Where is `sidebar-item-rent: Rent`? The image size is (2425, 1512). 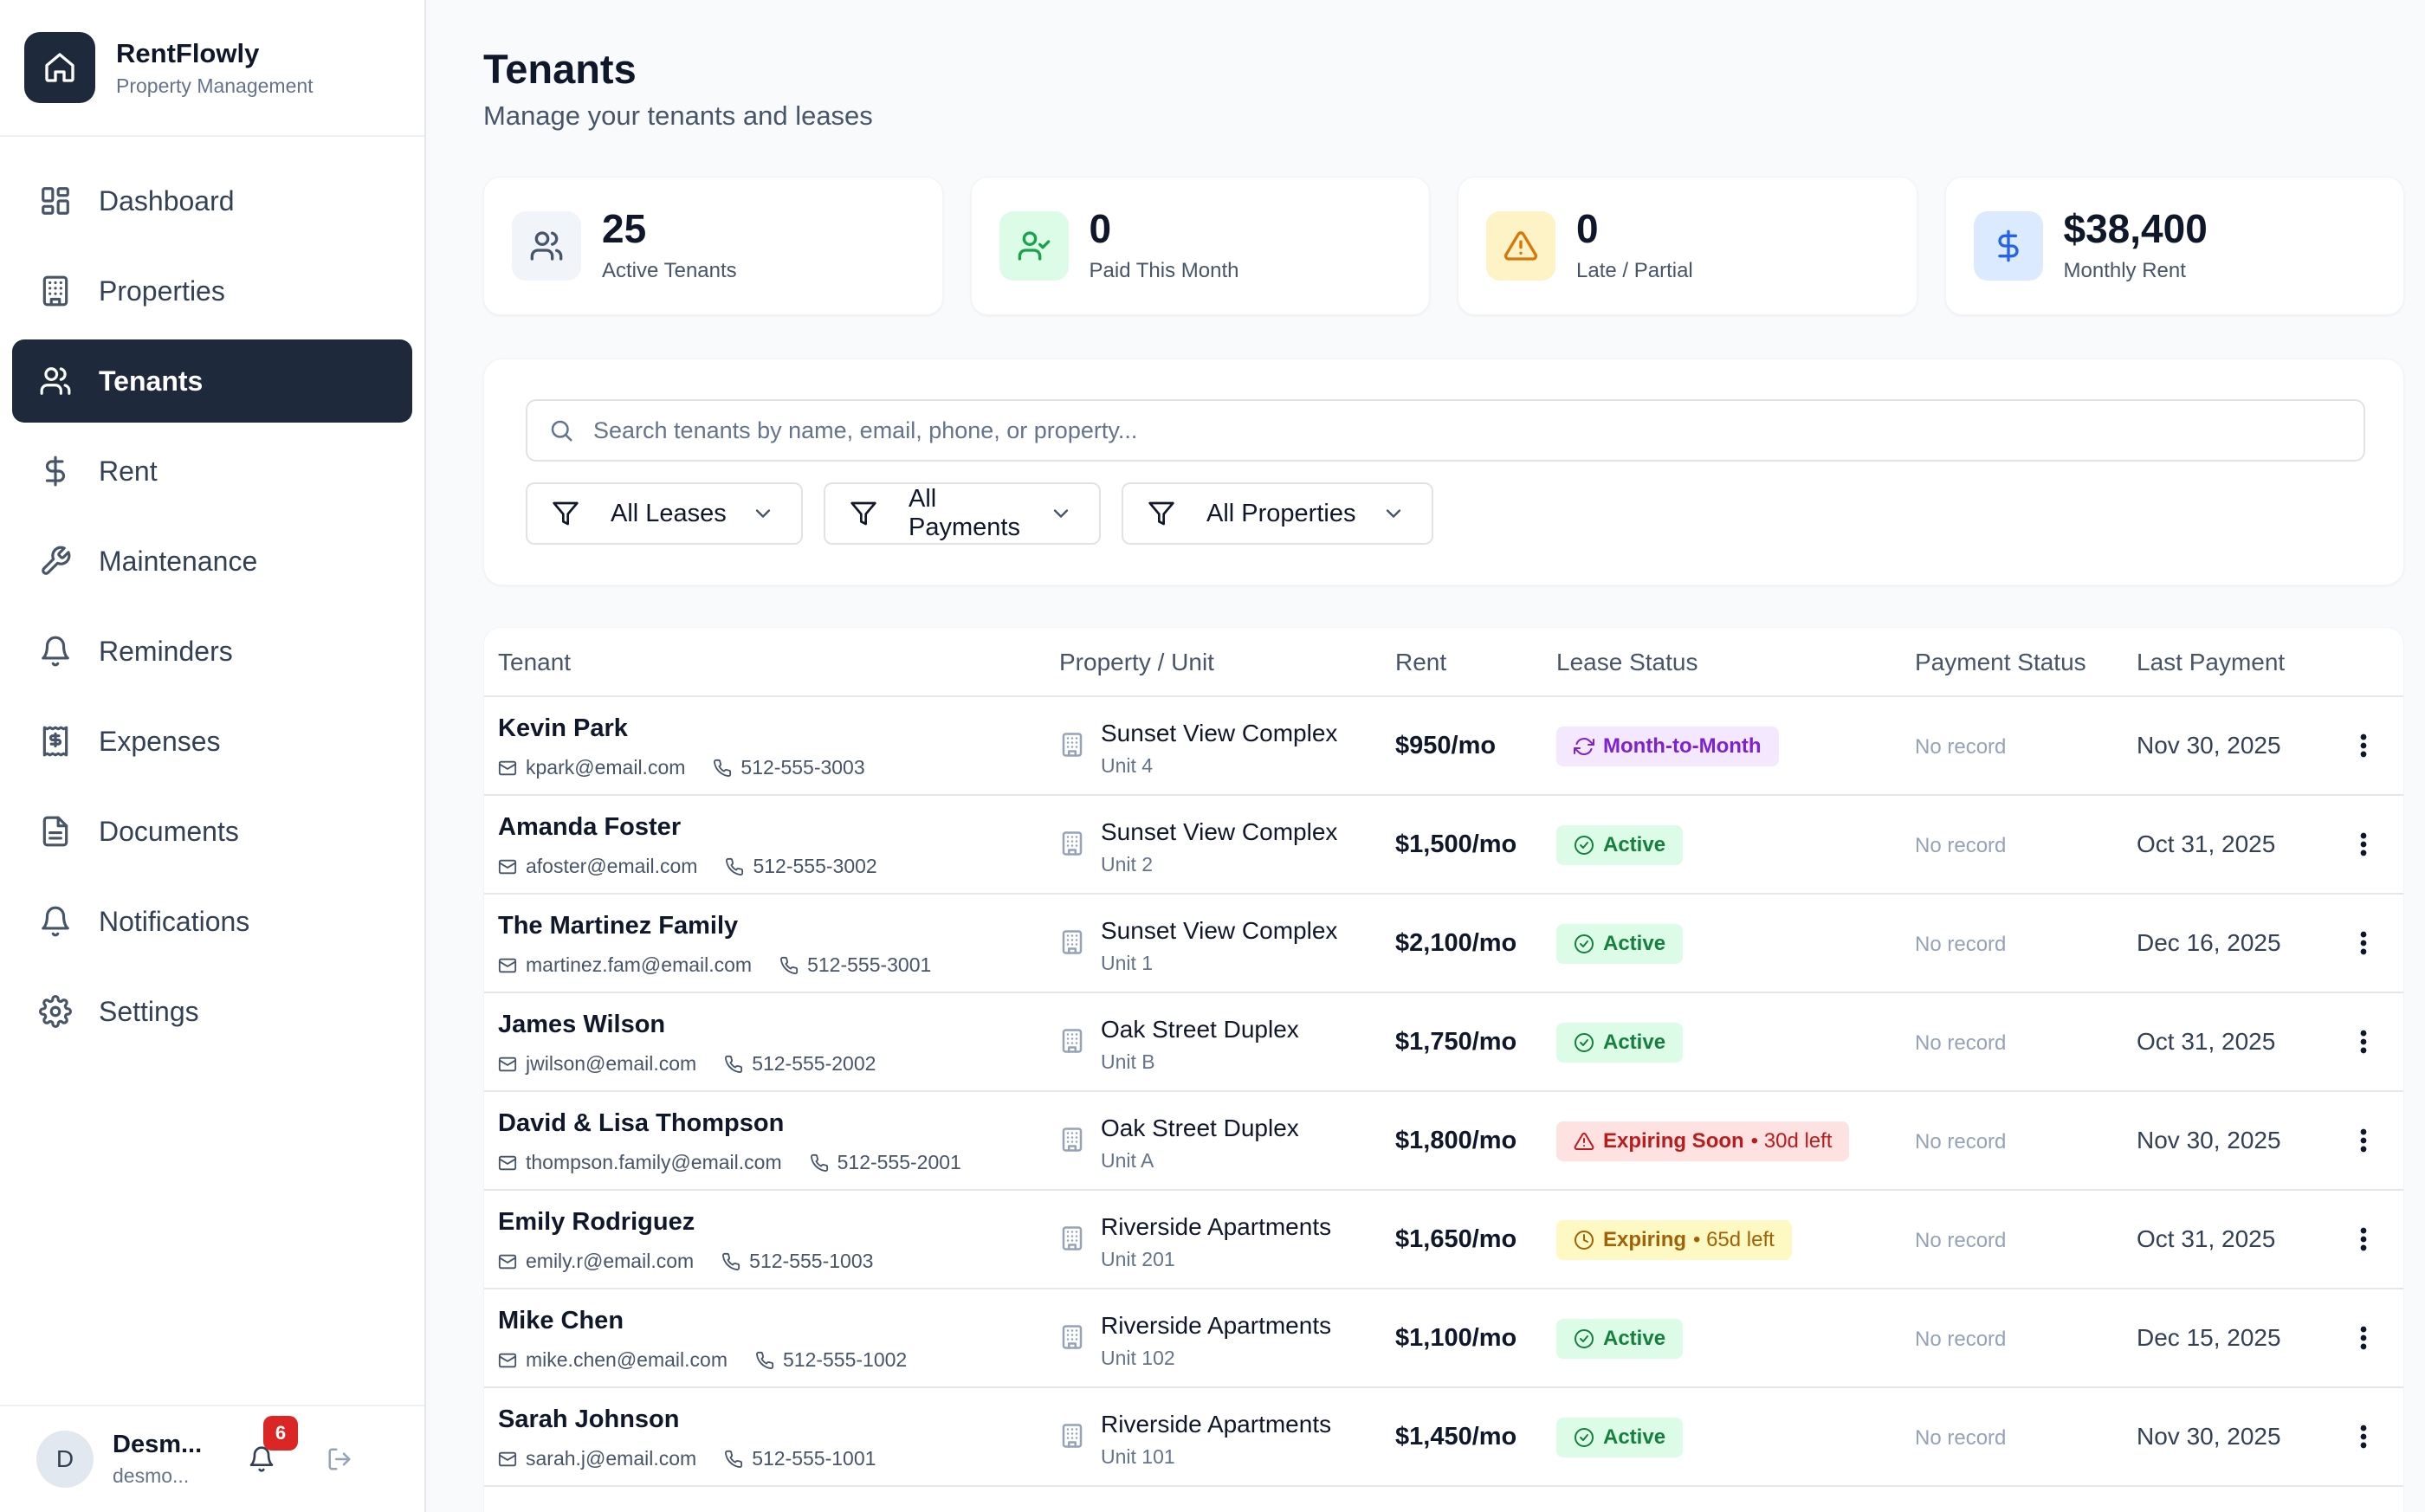 sidebar-item-rent: Rent is located at coordinates (212, 471).